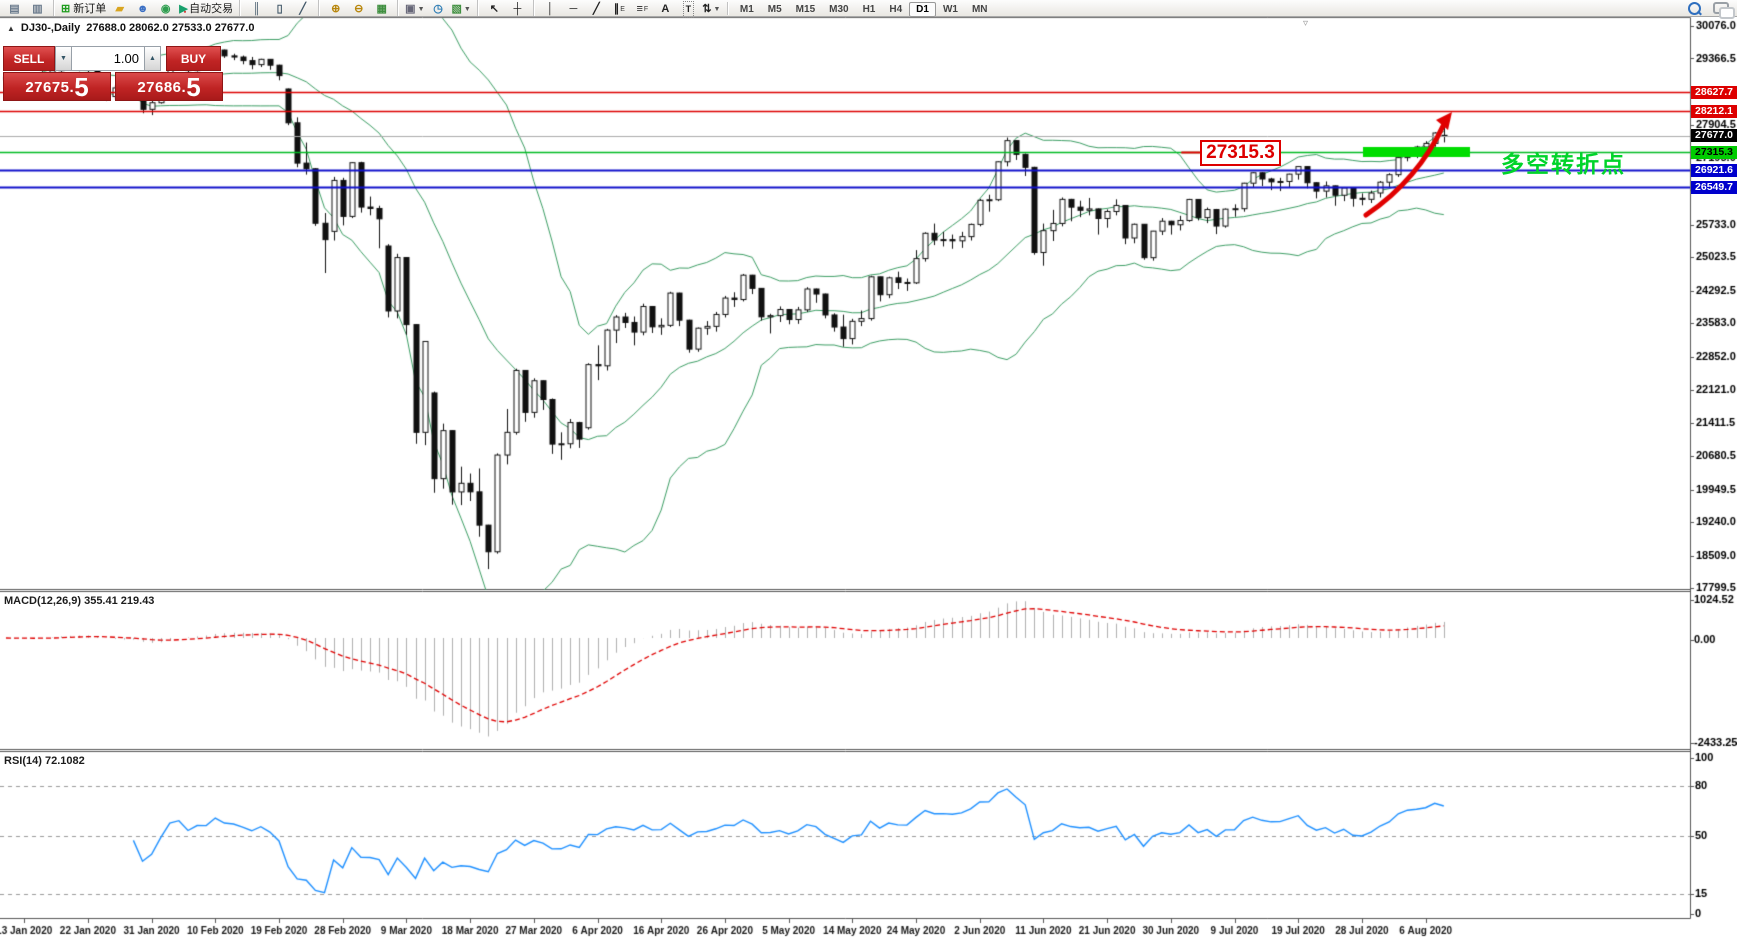 The width and height of the screenshot is (1737, 946). I want to click on channel-icon: ∥ E, so click(619, 9).